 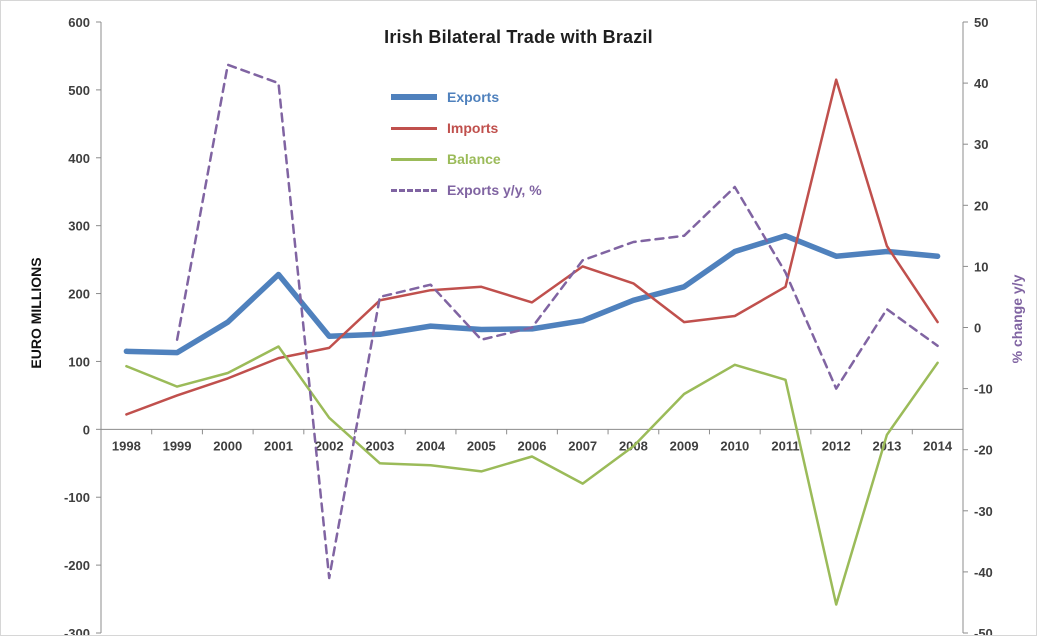 I want to click on legend-item-imports: Imports, so click(x=466, y=128).